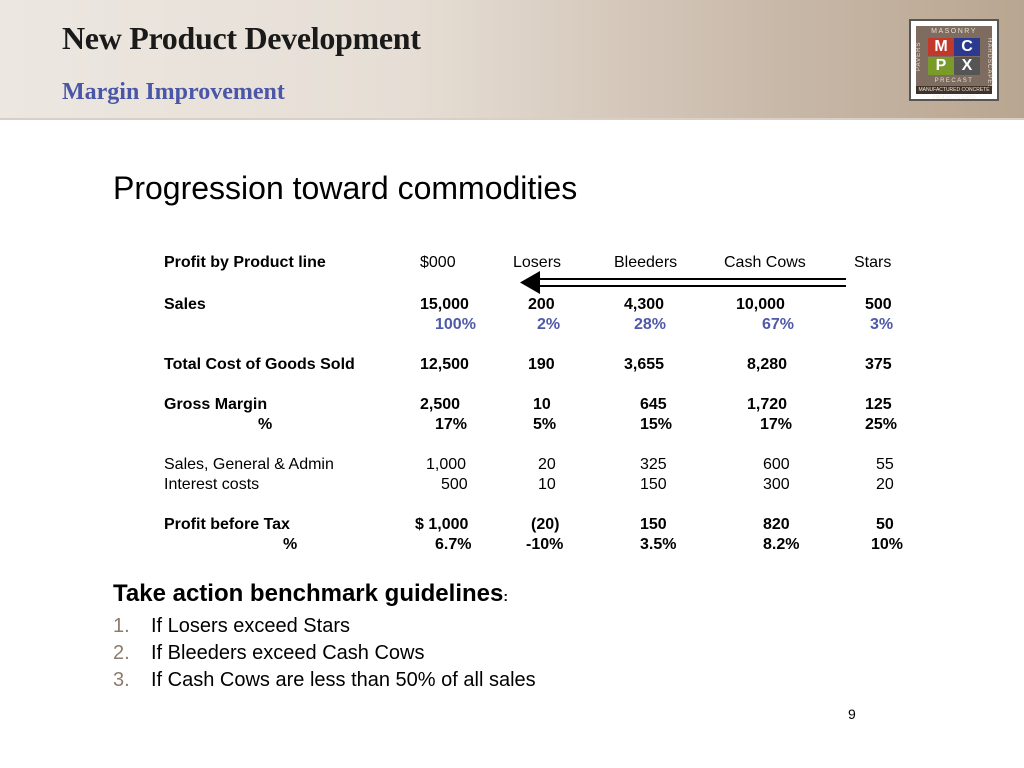 This screenshot has height=768, width=1024. I want to click on sga-stars: 55, so click(885, 464).